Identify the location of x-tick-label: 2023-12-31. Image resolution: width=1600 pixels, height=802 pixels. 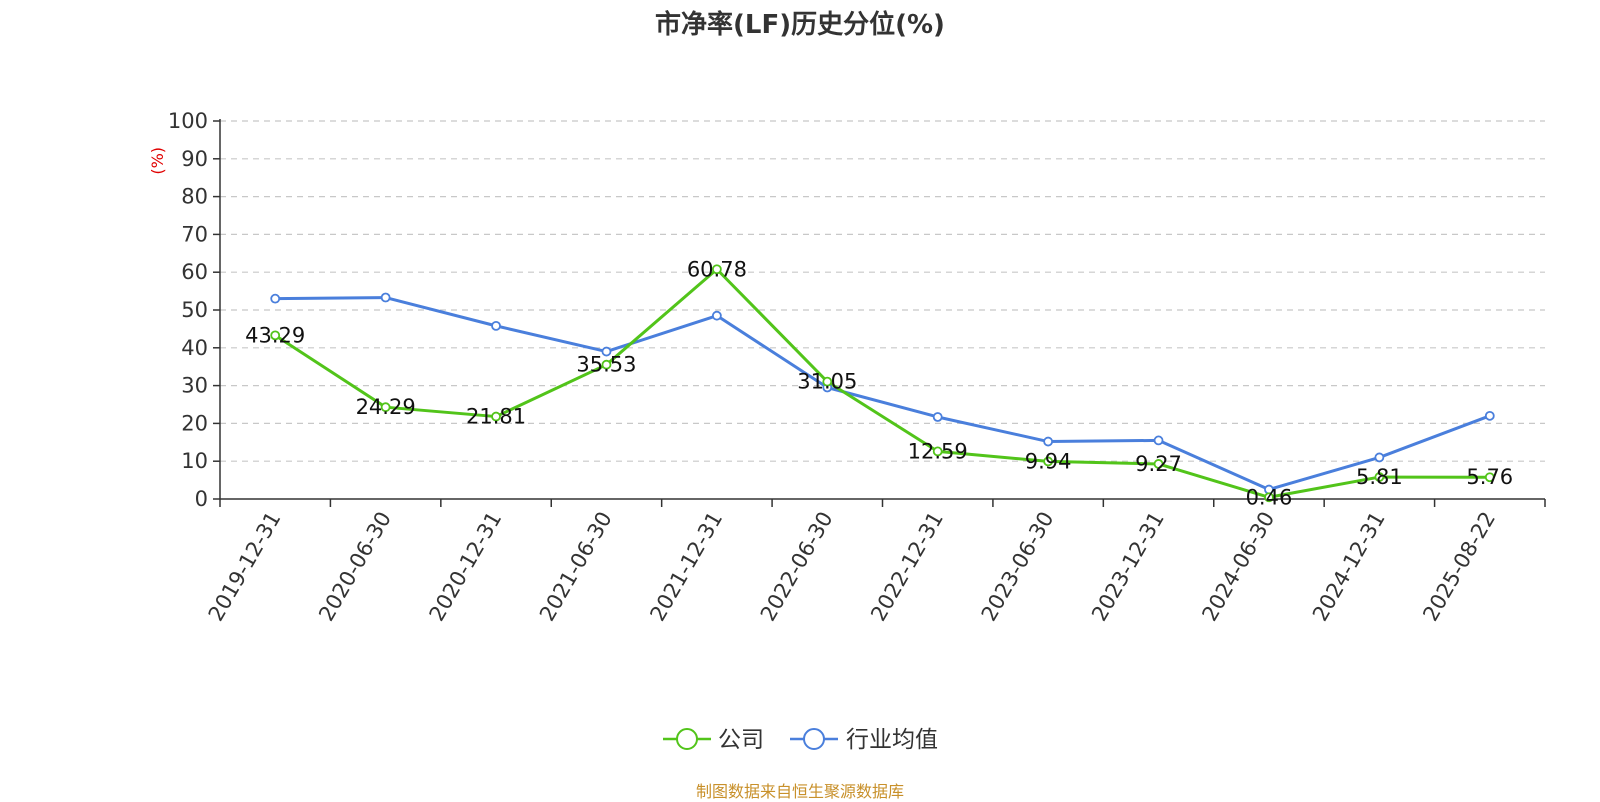
(1128, 567).